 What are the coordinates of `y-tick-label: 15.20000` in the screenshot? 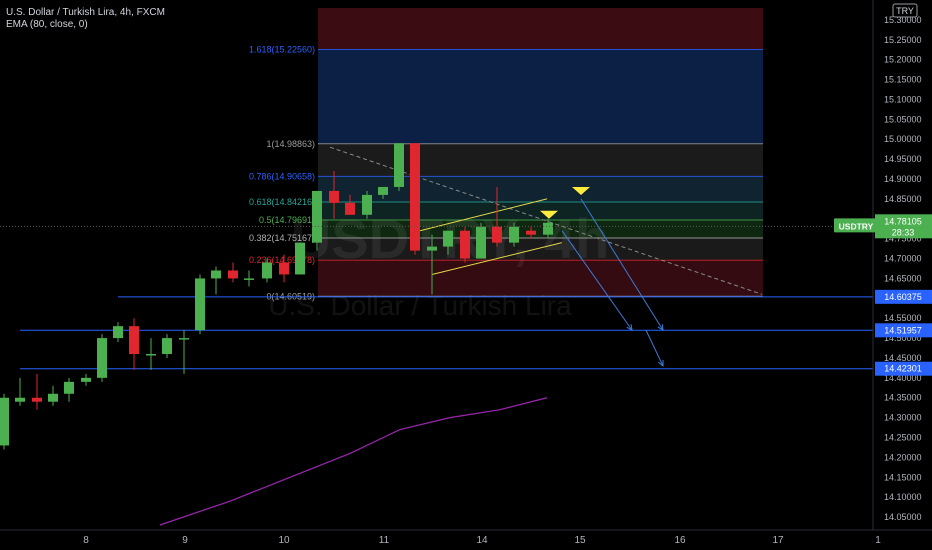 It's located at (903, 60).